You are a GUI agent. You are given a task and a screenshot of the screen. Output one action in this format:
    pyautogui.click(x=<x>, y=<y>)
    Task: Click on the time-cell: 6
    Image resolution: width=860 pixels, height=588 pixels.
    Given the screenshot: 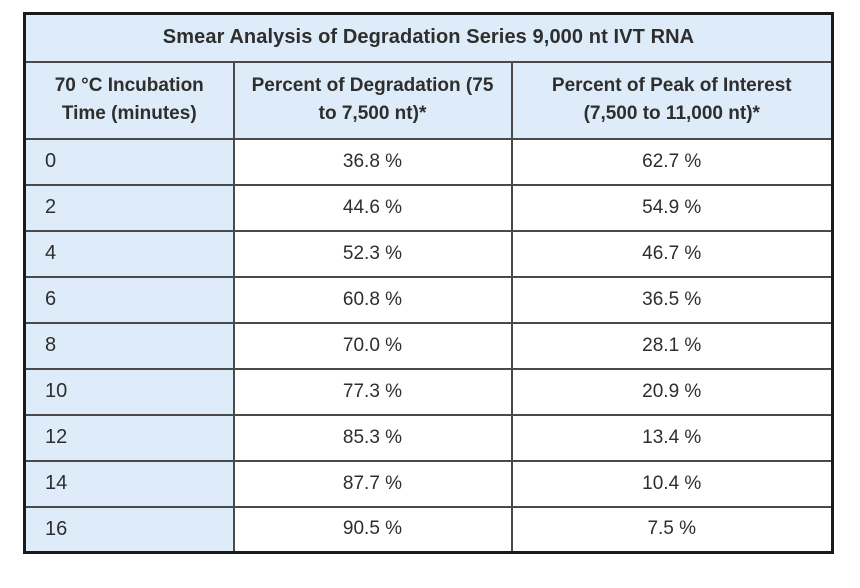 What is the action you would take?
    pyautogui.click(x=129, y=299)
    